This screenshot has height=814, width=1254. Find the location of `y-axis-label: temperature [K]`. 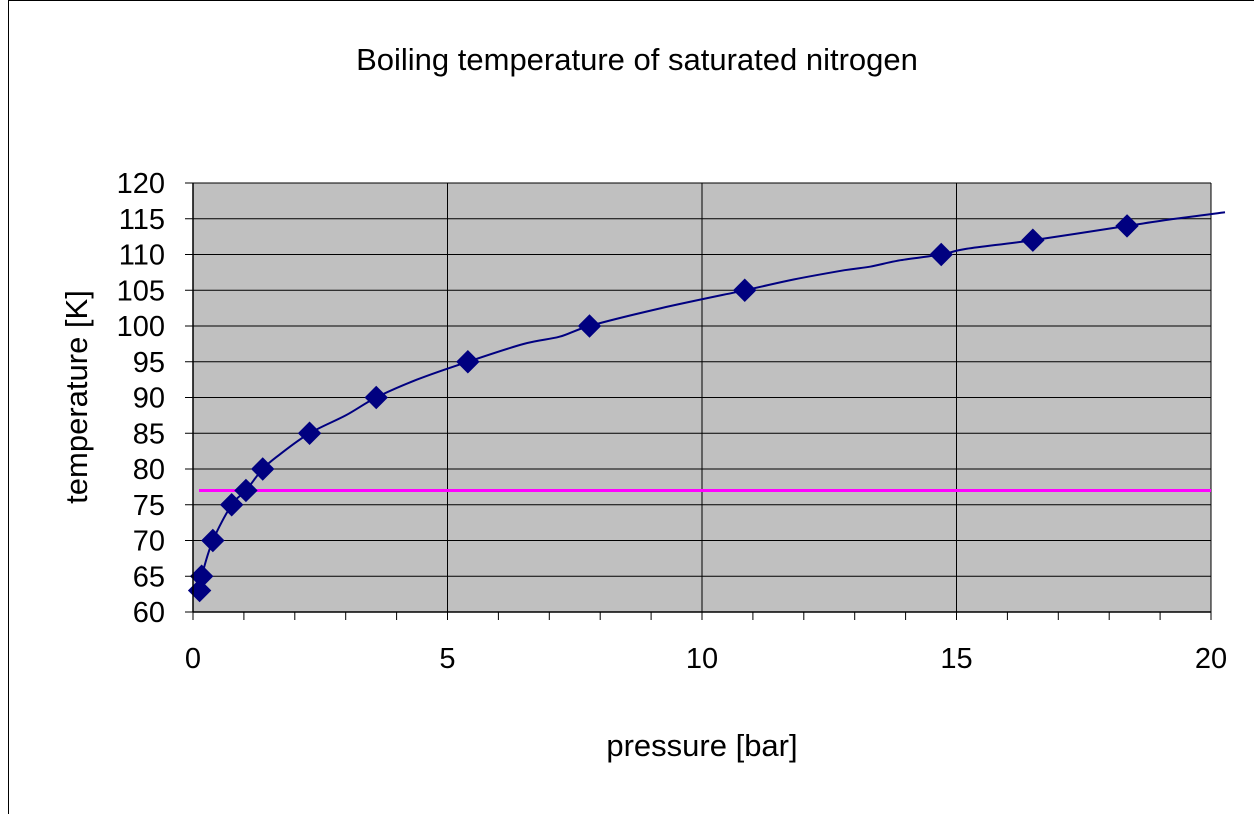

y-axis-label: temperature [K] is located at coordinates (76, 397).